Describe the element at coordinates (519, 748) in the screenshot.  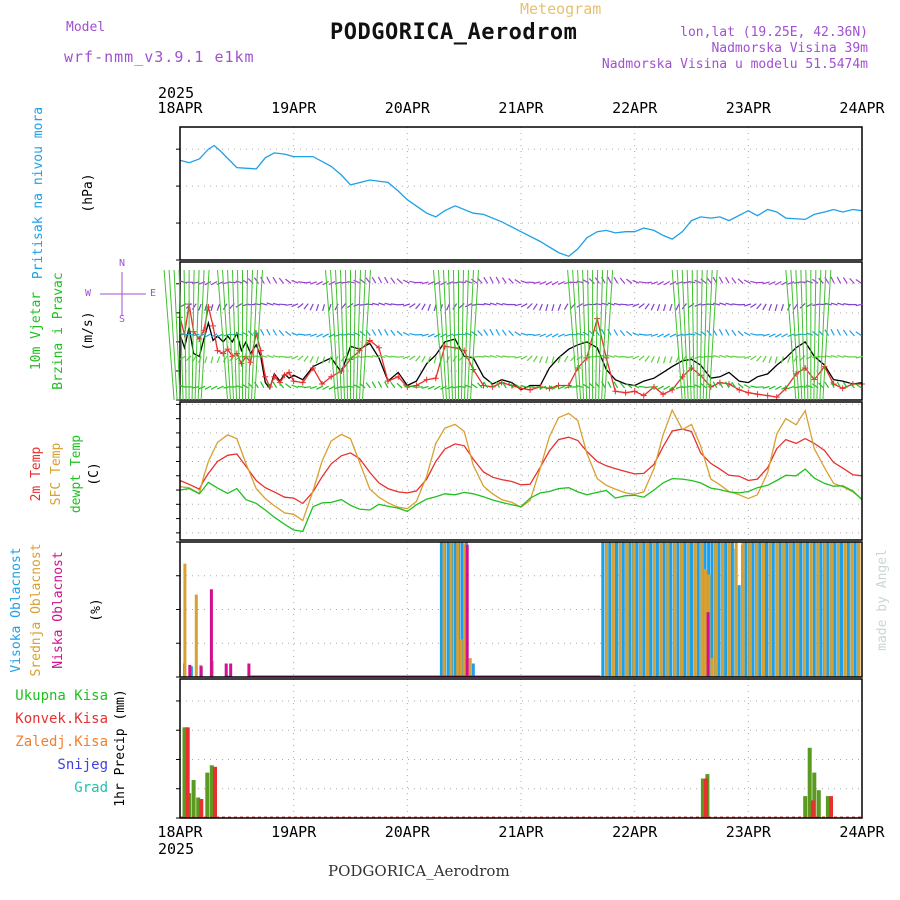
I see `precip-panel` at that location.